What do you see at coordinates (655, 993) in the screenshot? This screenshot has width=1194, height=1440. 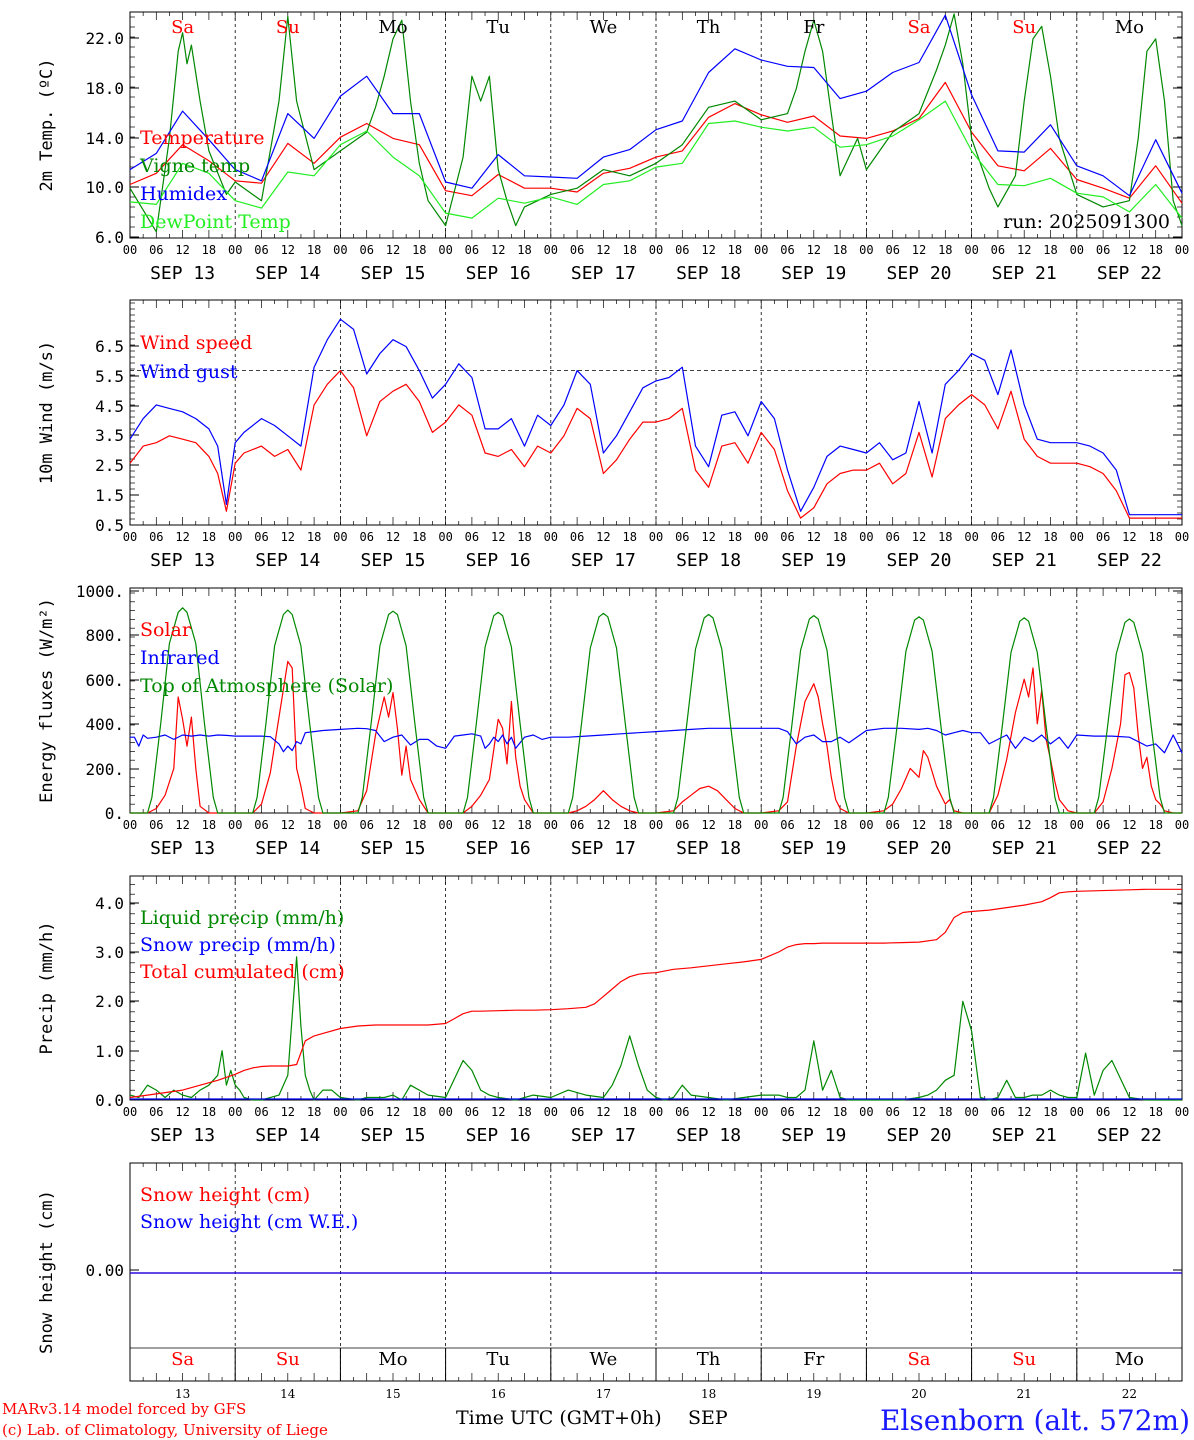 I see `series-line-total-cumulated-cm-` at bounding box center [655, 993].